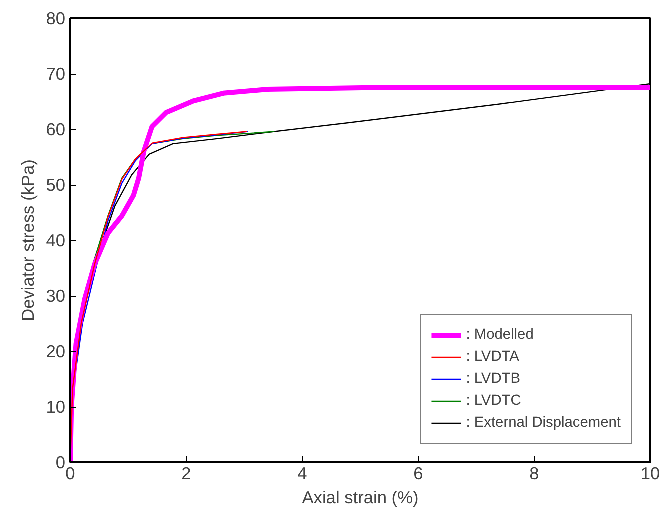  Describe the element at coordinates (56, 74) in the screenshot. I see `y-tick-label: 70` at that location.